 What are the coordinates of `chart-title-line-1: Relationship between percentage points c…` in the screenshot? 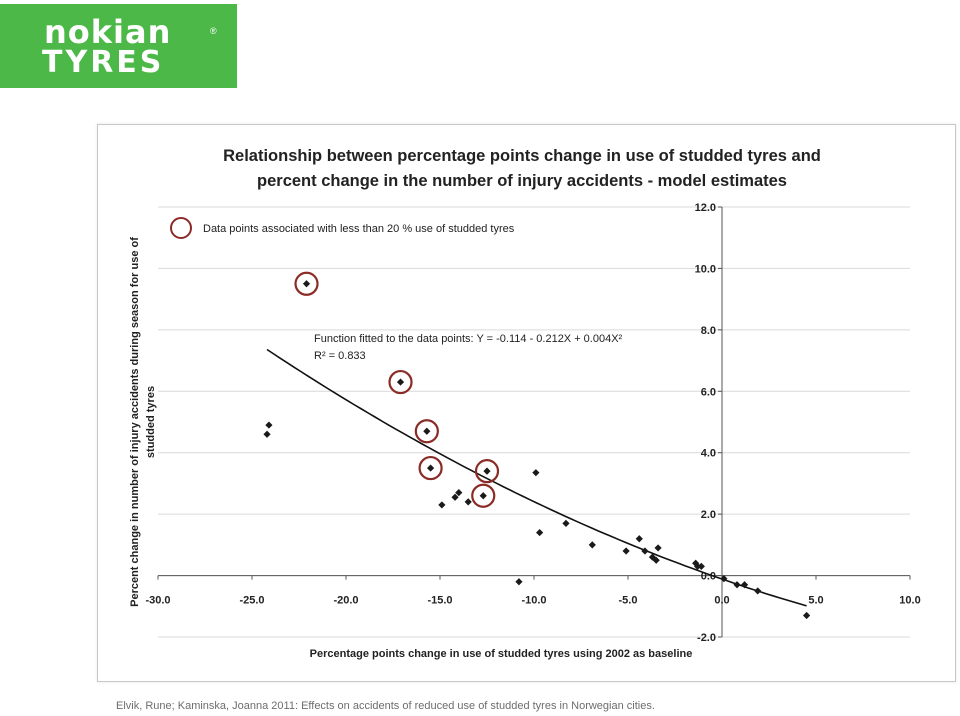 It's located at (522, 156).